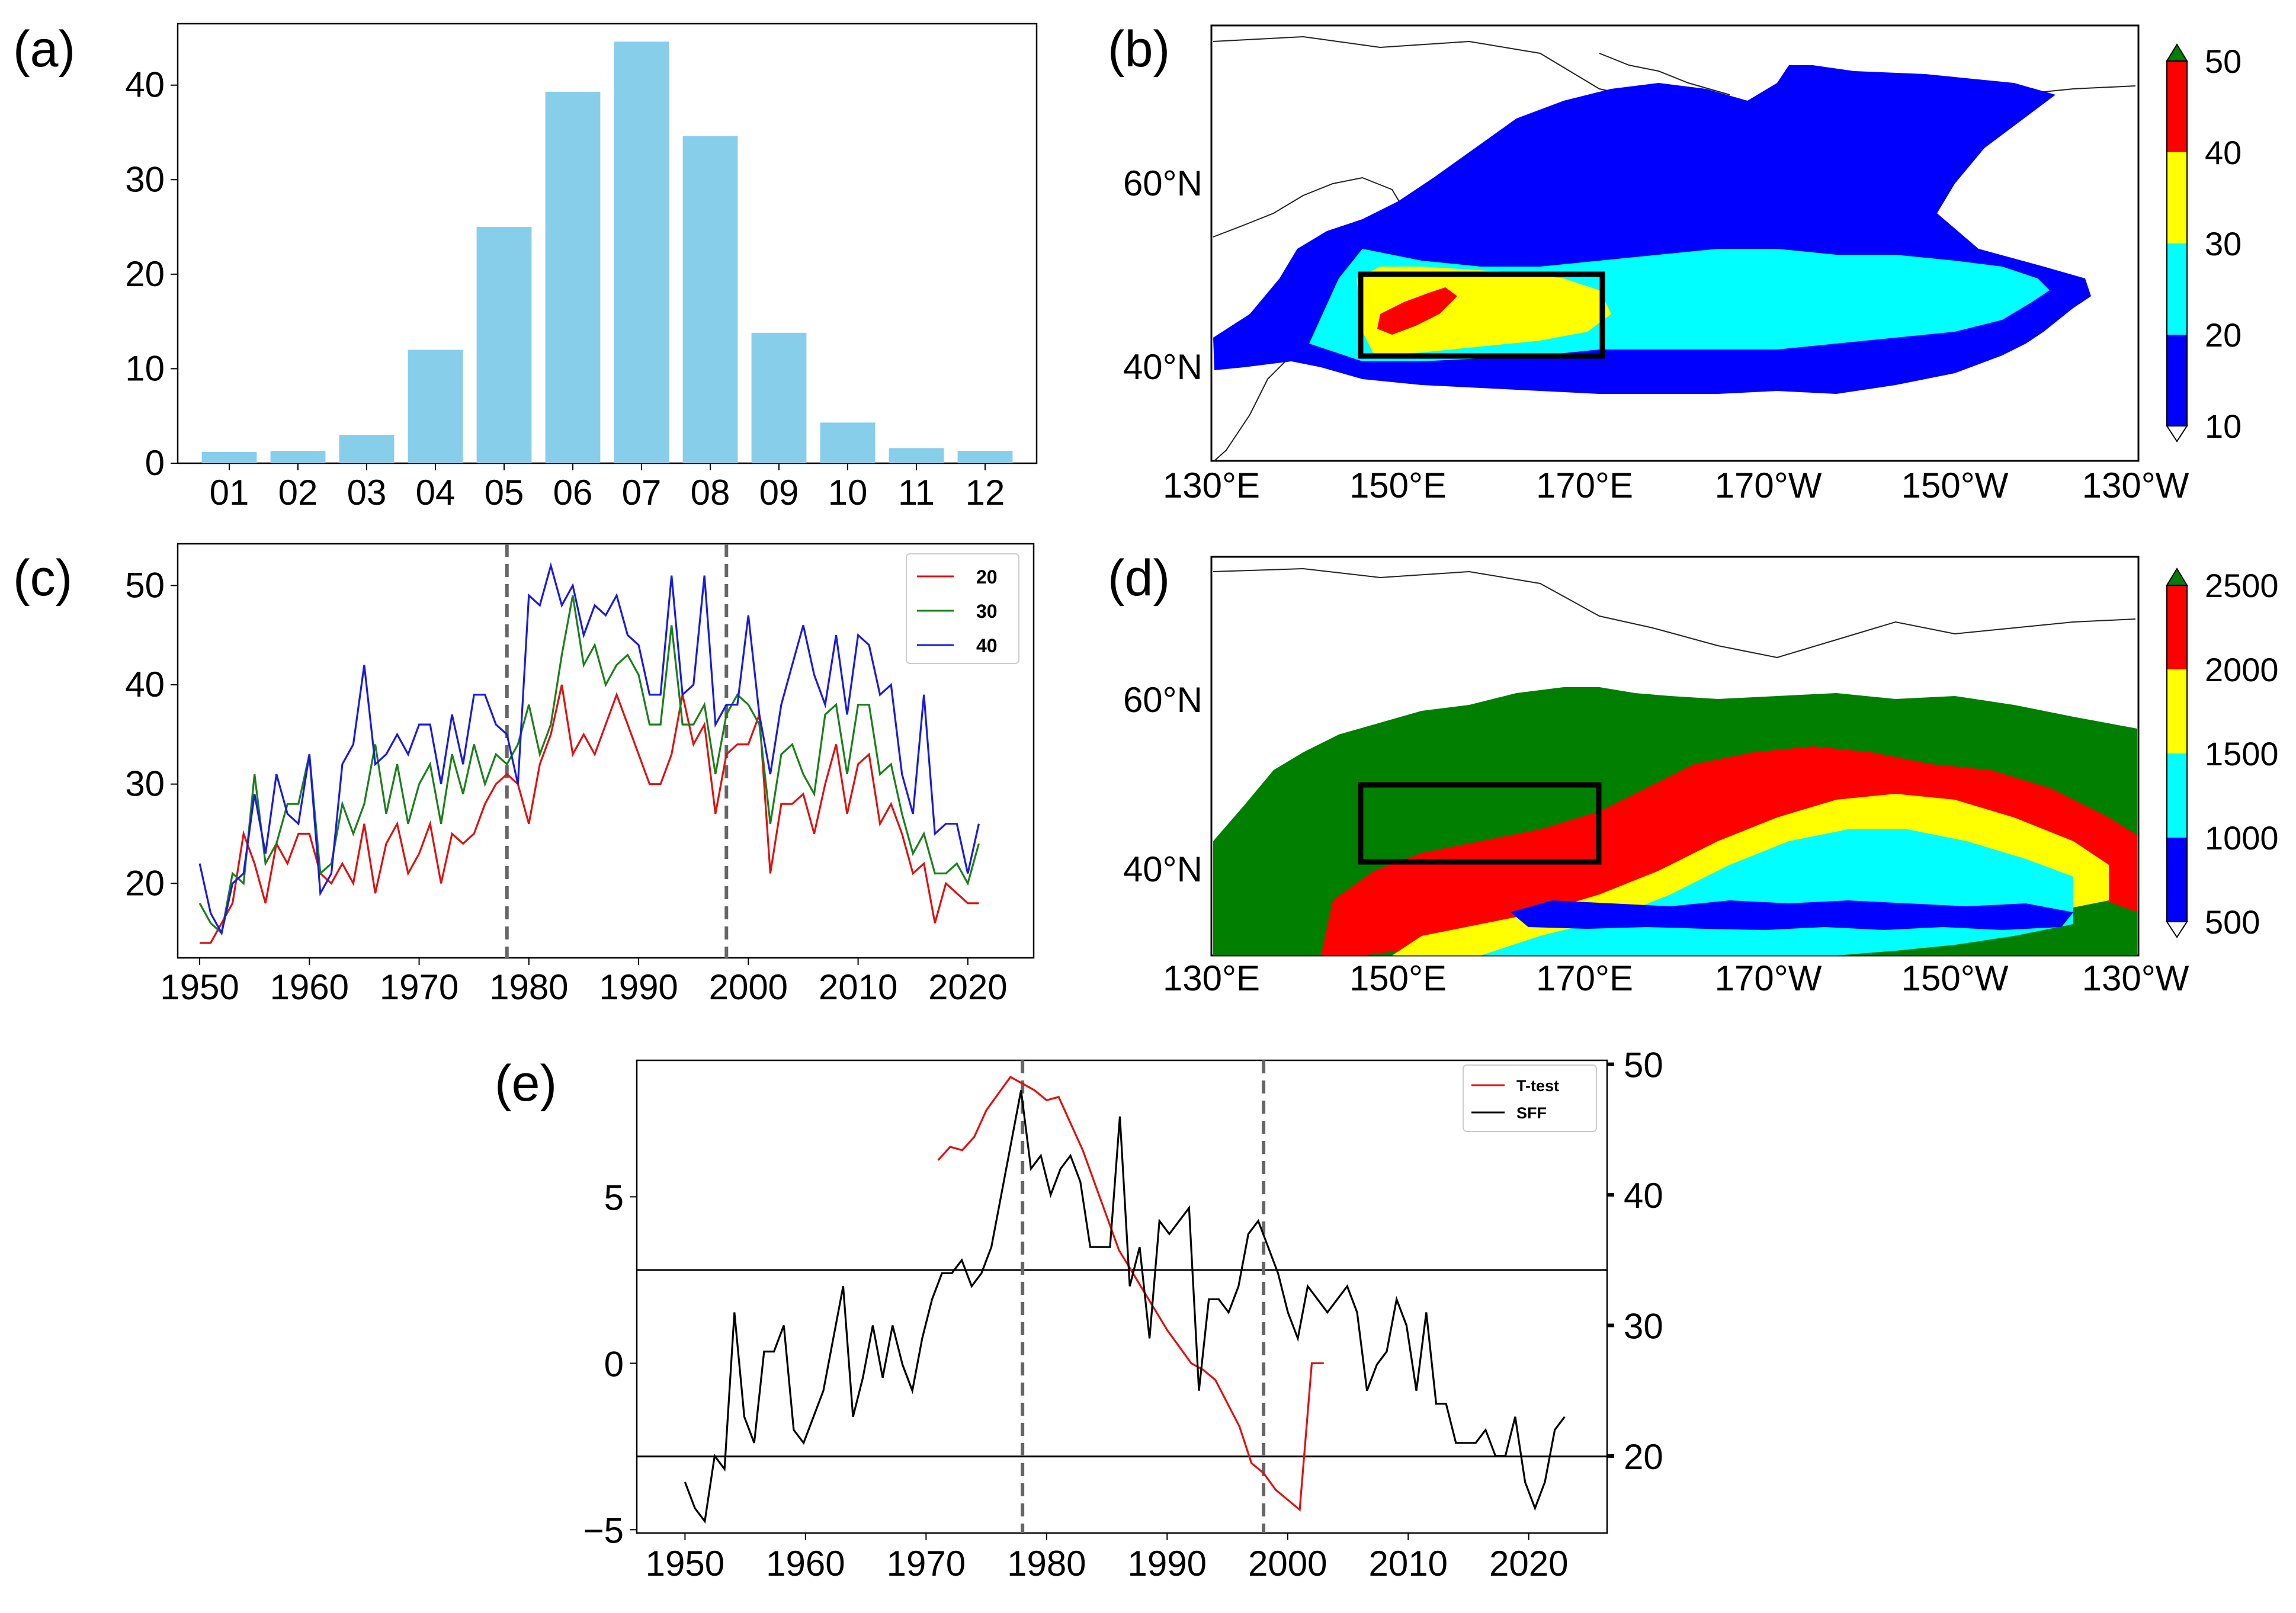 The image size is (2296, 1613). What do you see at coordinates (967, 987) in the screenshot?
I see `chart-c-xtick-label: 2020` at bounding box center [967, 987].